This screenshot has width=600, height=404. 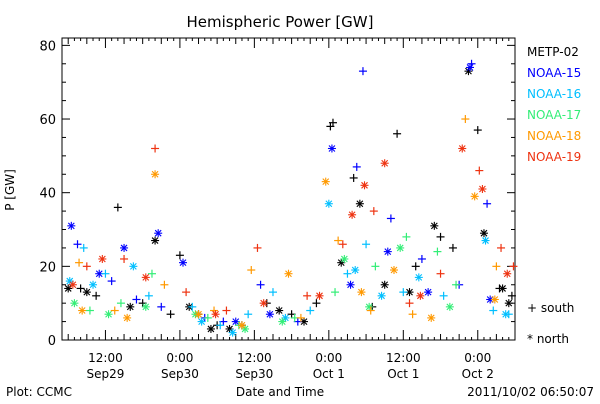 What do you see at coordinates (530, 392) in the screenshot?
I see `footer-right: 2011/10/02 06:50:07` at bounding box center [530, 392].